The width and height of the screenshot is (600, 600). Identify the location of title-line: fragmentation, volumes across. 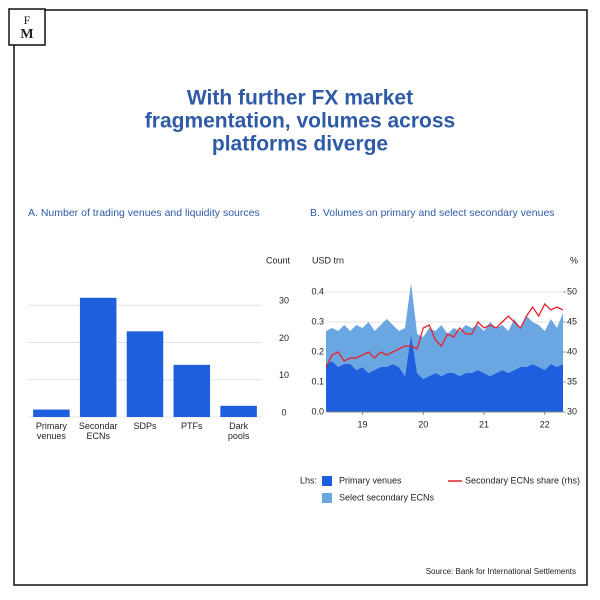
(300, 121).